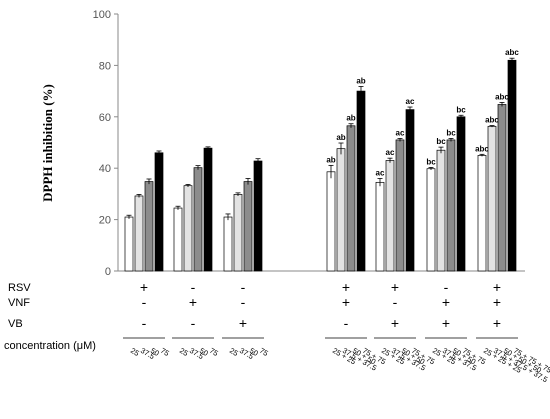 This screenshot has width=550, height=419. What do you see at coordinates (351, 198) in the screenshot?
I see `bar-g3-b2` at bounding box center [351, 198].